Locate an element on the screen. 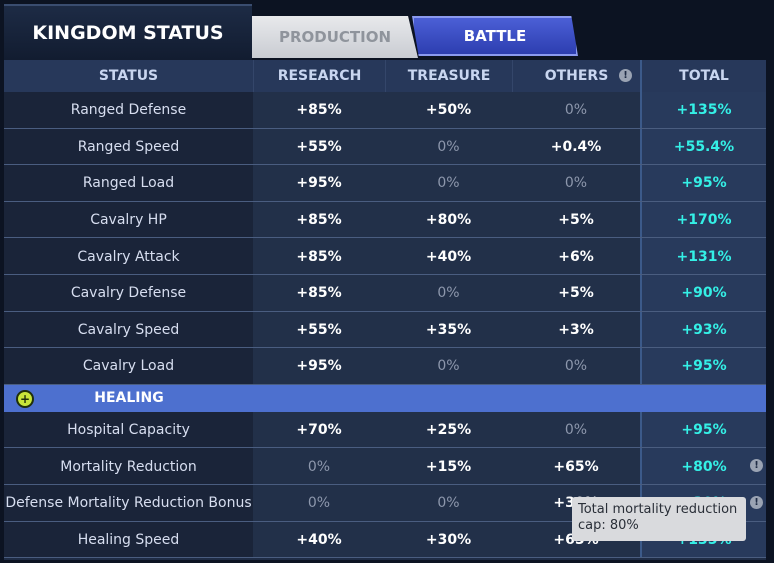 The width and height of the screenshot is (774, 563). section-bar is located at coordinates (385, 398).